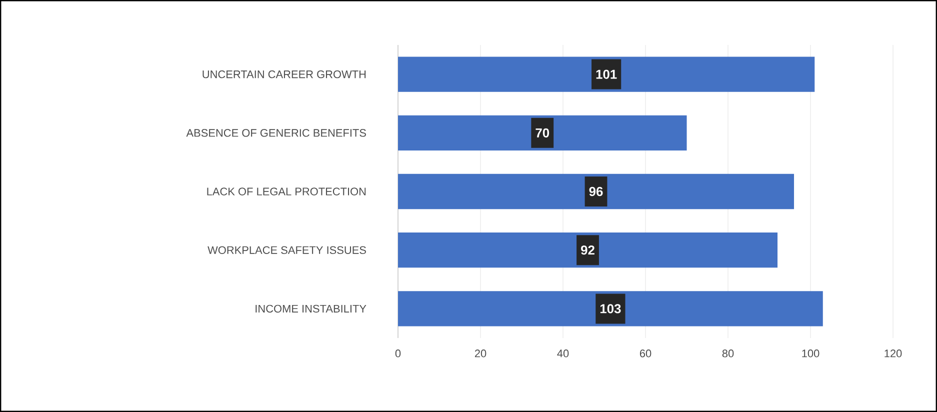 This screenshot has height=412, width=937. What do you see at coordinates (811, 354) in the screenshot?
I see `x-tick-label: 100` at bounding box center [811, 354].